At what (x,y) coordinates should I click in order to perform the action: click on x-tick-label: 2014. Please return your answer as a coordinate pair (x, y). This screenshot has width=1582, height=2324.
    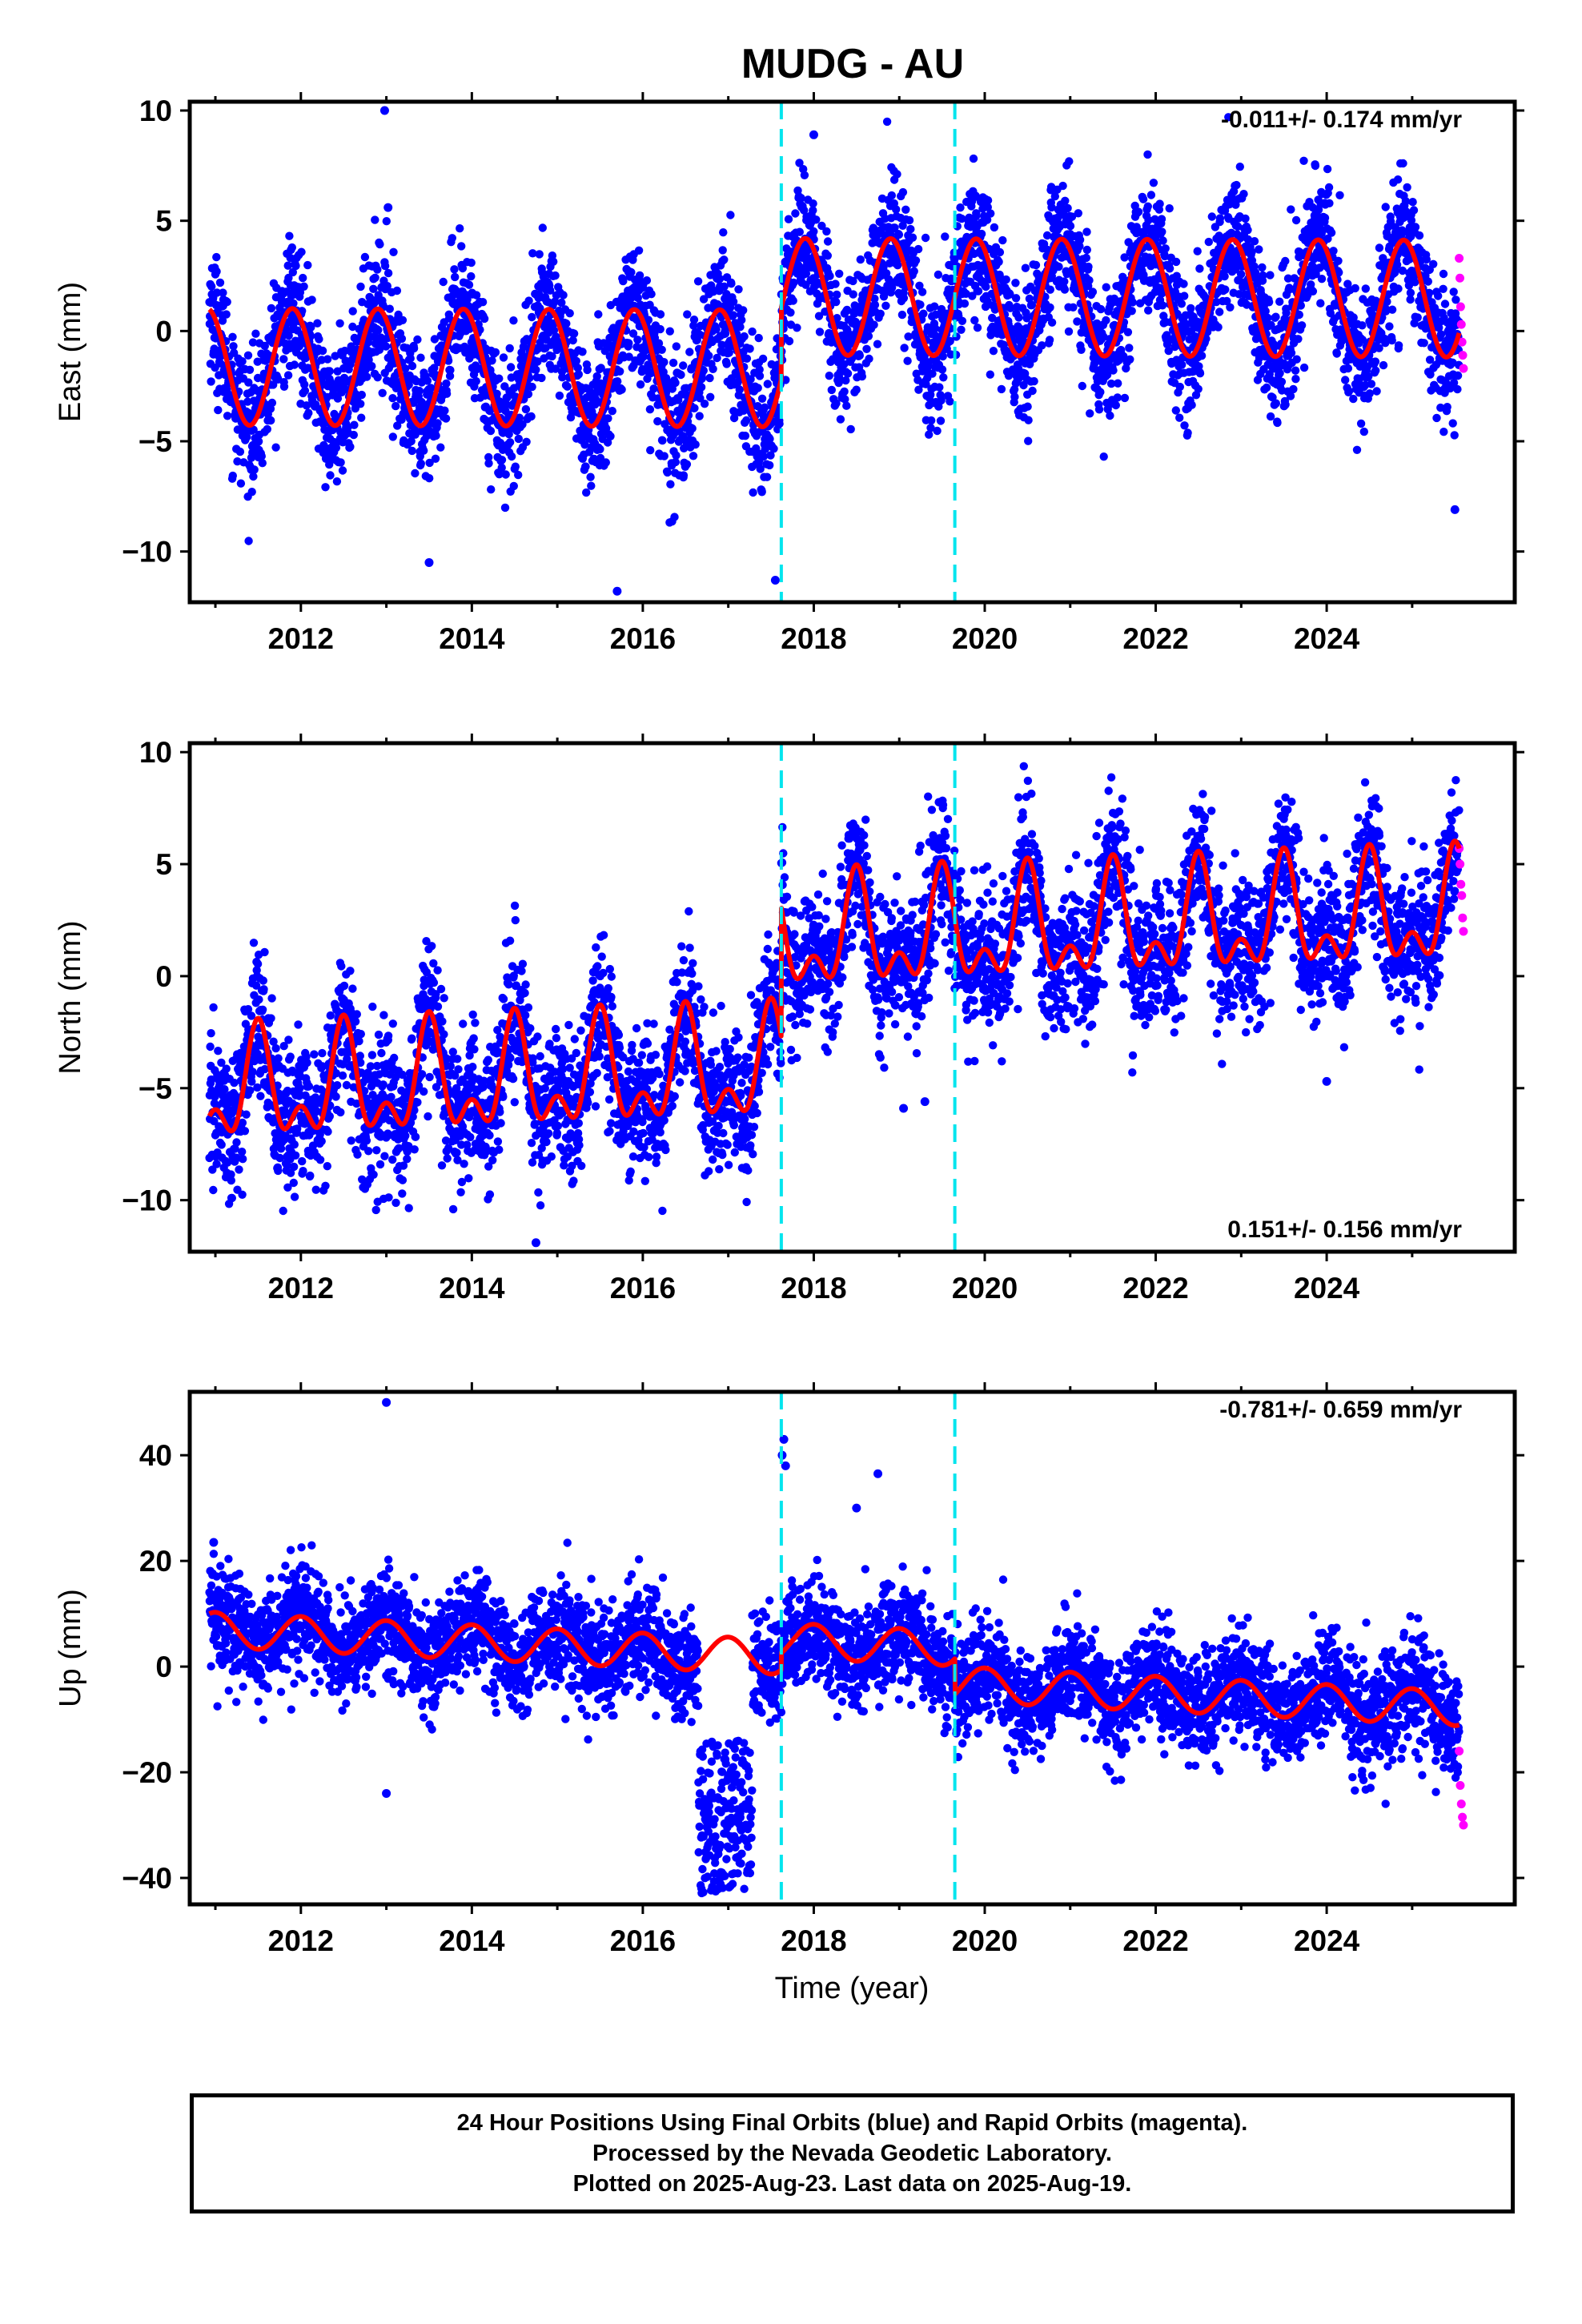
    Looking at the image, I should click on (472, 638).